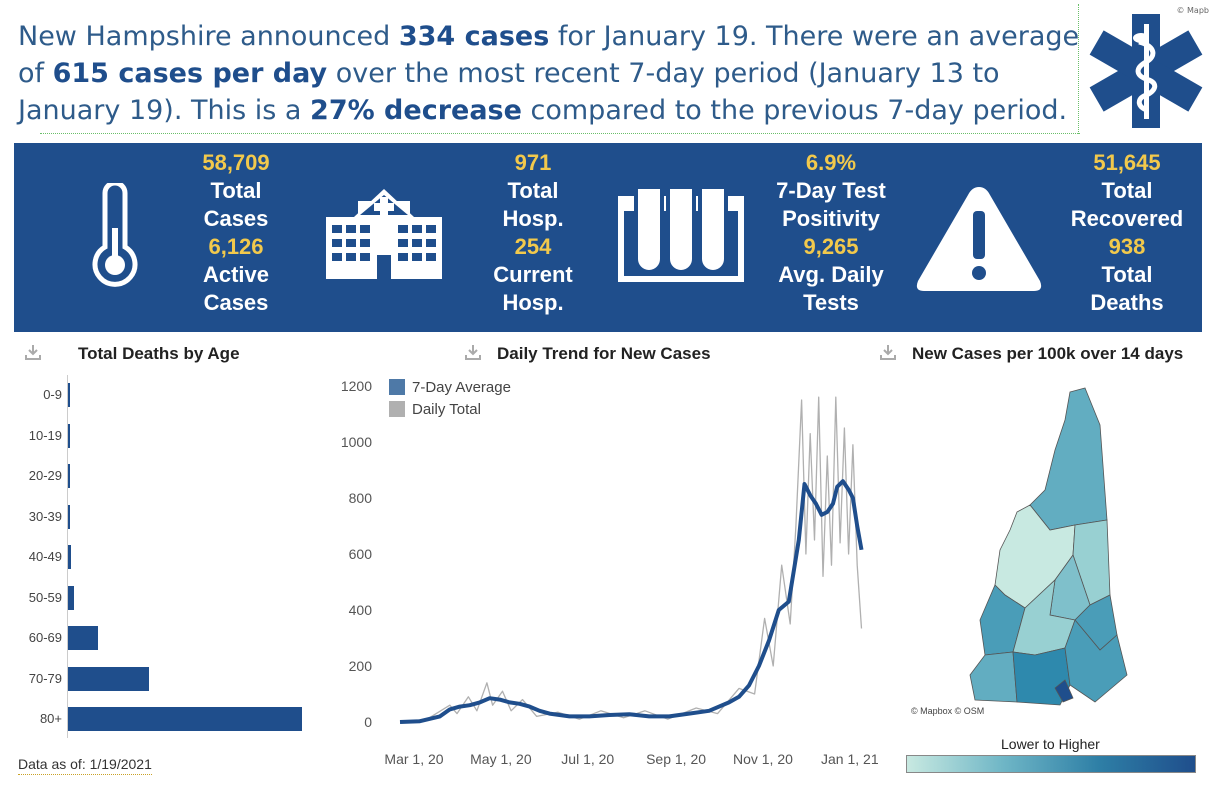 This screenshot has width=1215, height=788. What do you see at coordinates (164, 516) in the screenshot?
I see `age-row: 30-39` at bounding box center [164, 516].